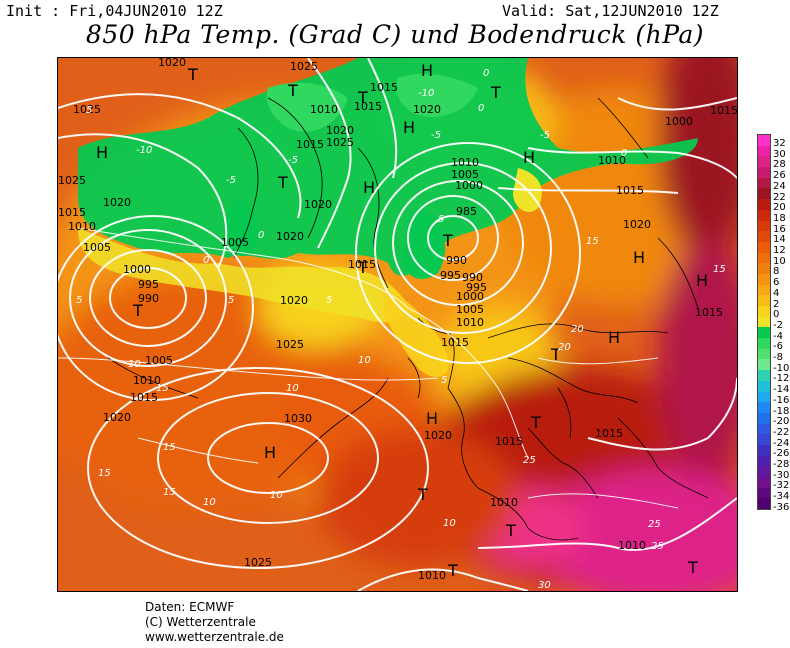 The width and height of the screenshot is (790, 648). I want to click on temperature-color-scale, so click(764, 322).